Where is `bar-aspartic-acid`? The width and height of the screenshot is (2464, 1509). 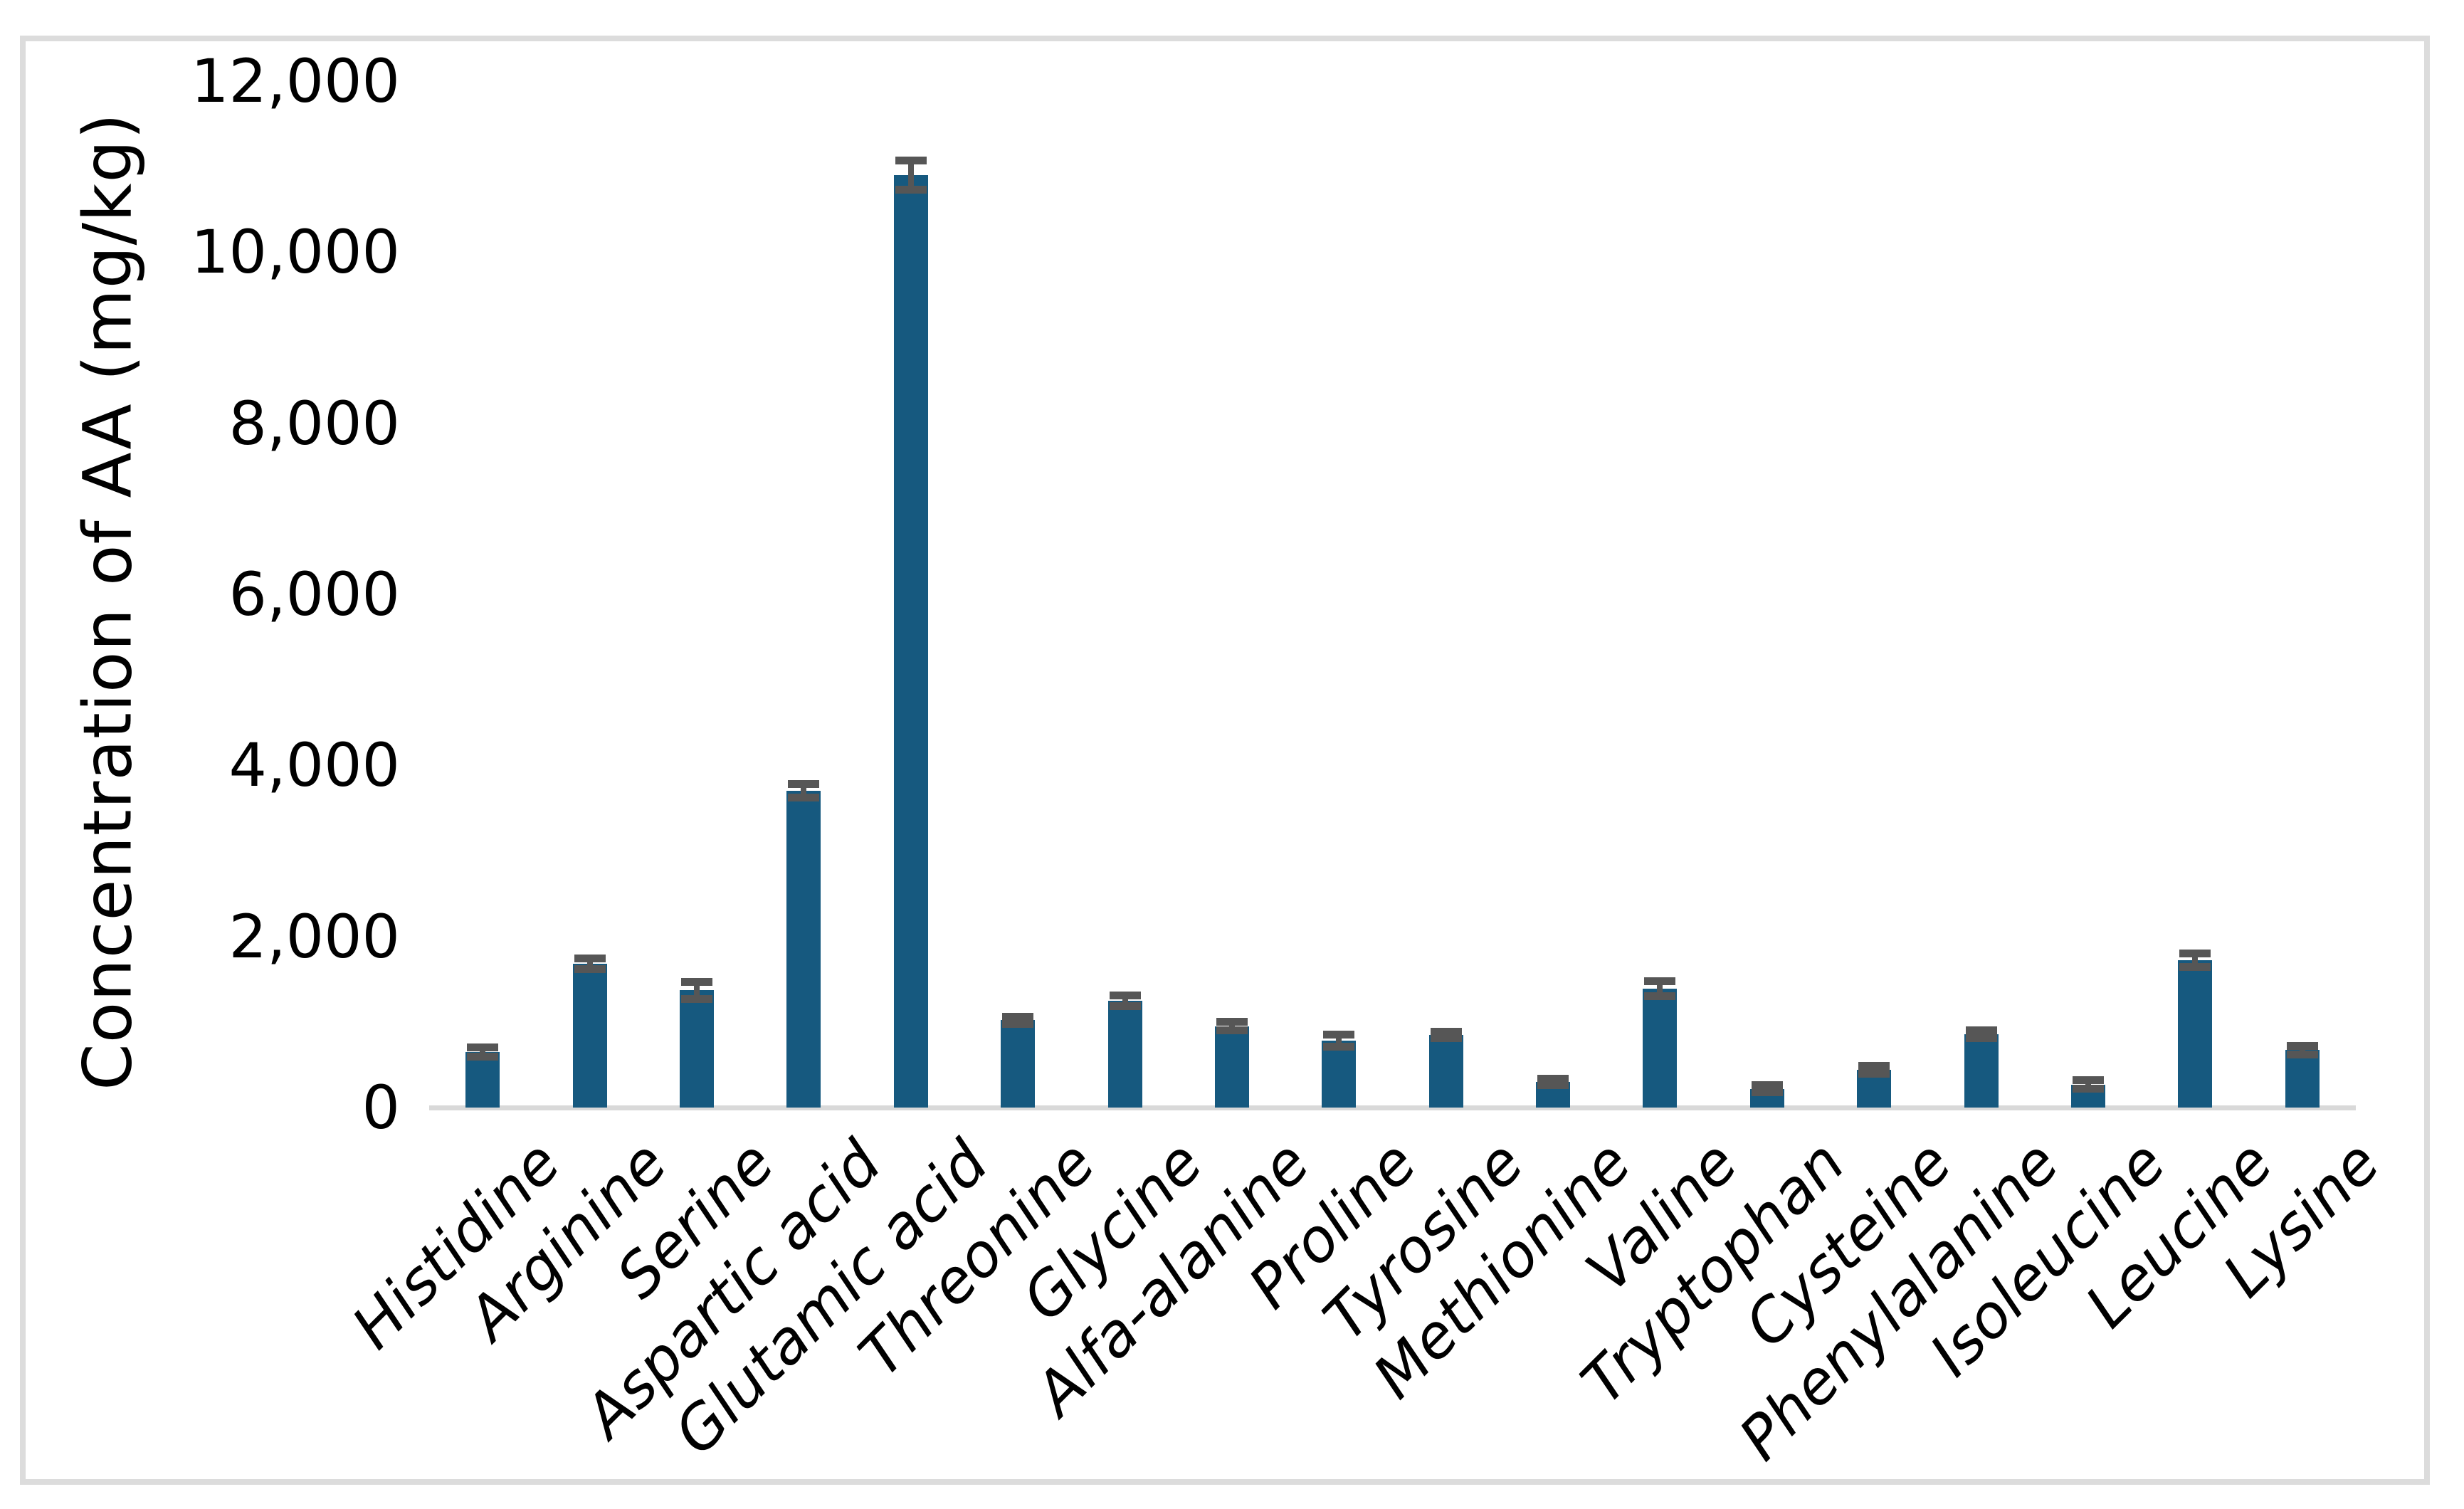 bar-aspartic-acid is located at coordinates (803, 949).